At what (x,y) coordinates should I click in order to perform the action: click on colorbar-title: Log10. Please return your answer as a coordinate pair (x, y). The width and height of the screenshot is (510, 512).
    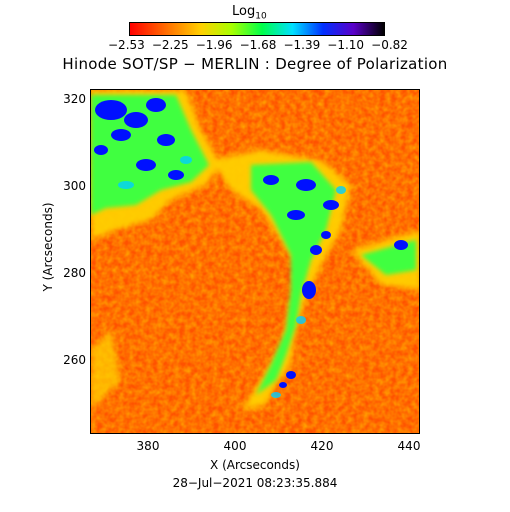
    Looking at the image, I should click on (249, 13).